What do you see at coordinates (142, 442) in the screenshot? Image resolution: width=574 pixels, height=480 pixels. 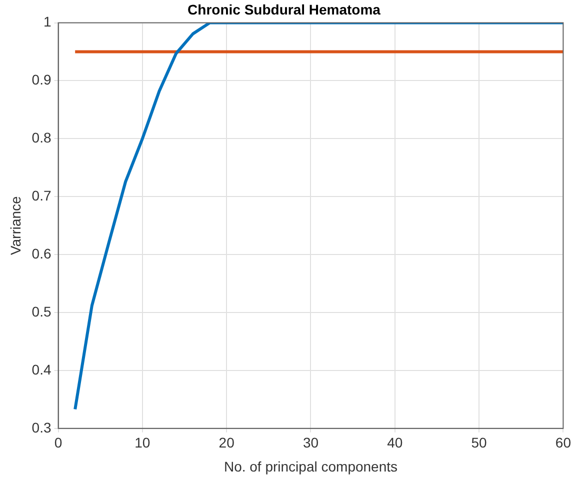 I see `x-tick-label: 10` at bounding box center [142, 442].